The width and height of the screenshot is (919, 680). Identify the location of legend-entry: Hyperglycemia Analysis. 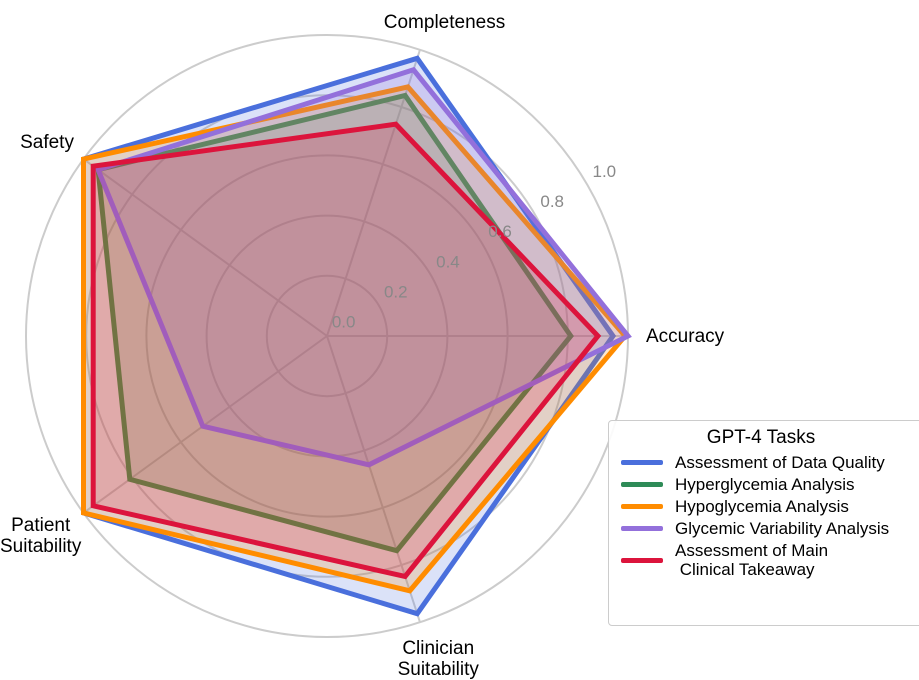
(770, 484).